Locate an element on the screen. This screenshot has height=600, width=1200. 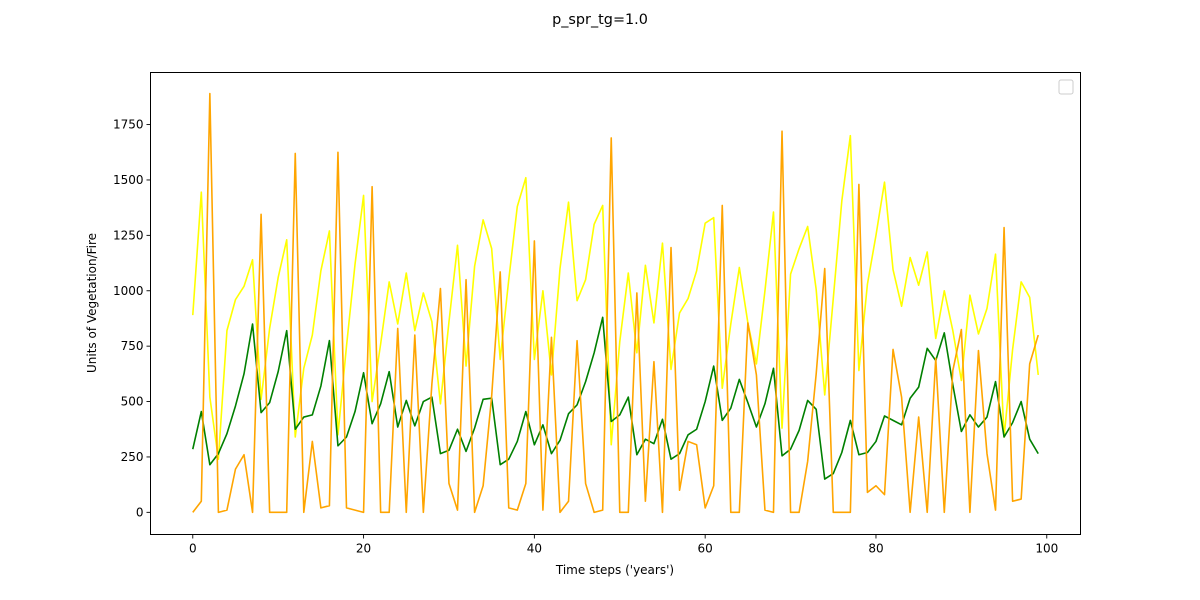
y-tick-label: 1000 is located at coordinates (128, 291).